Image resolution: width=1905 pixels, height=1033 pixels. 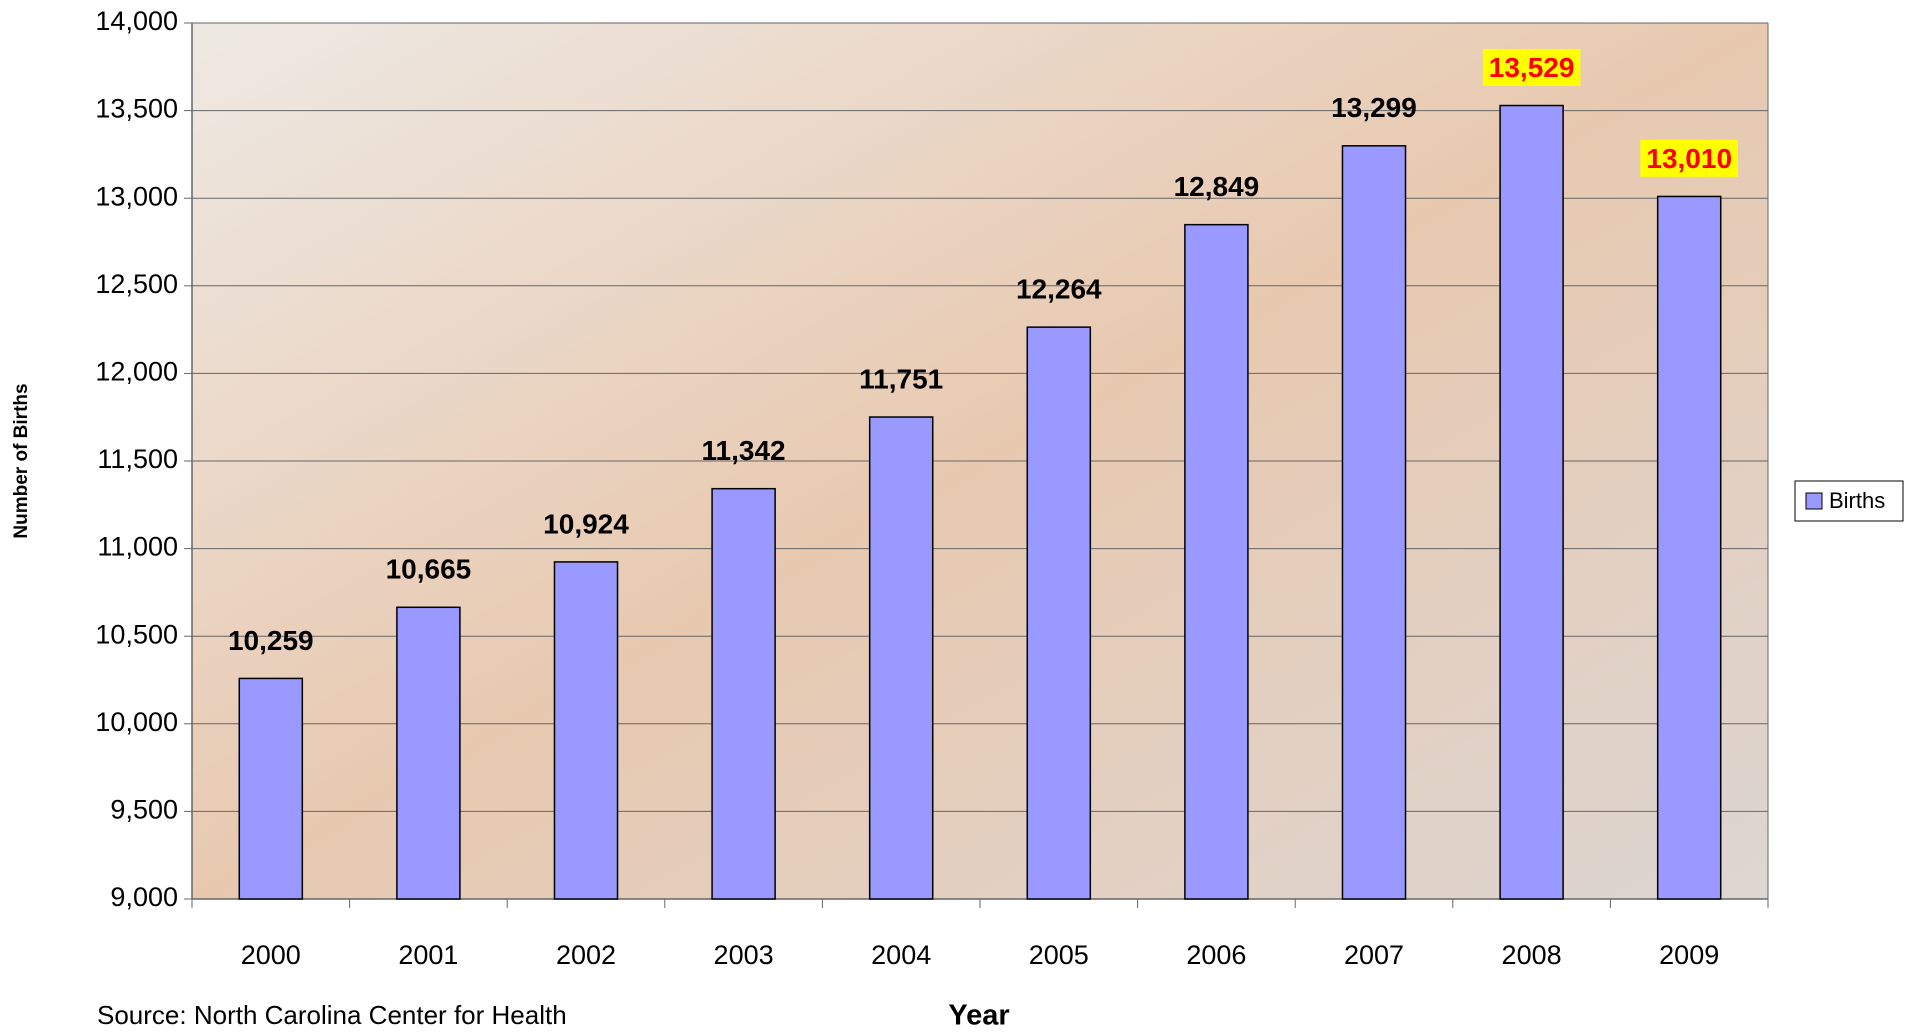 What do you see at coordinates (136, 634) in the screenshot?
I see `y-tick-label: 10,500` at bounding box center [136, 634].